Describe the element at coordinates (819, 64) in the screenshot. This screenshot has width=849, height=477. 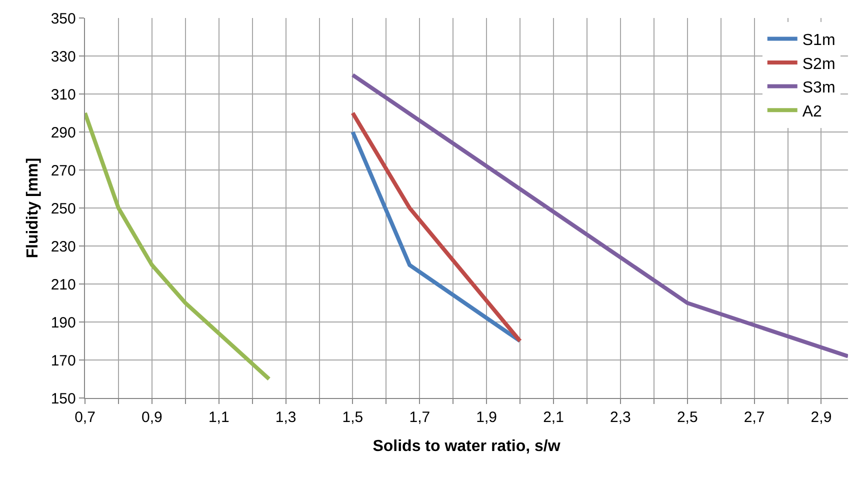
I see `legend-label: S2m` at that location.